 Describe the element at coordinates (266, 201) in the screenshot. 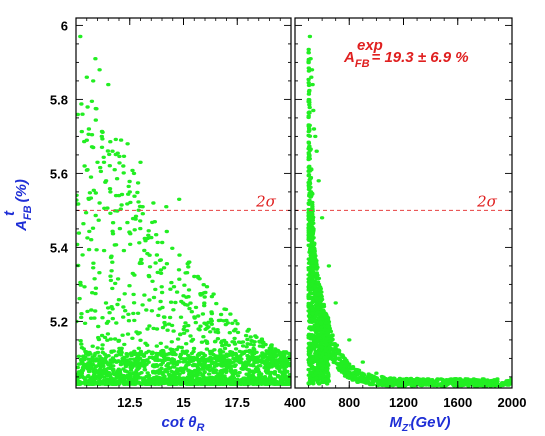

I see `left-sigma-label: 2σ` at that location.